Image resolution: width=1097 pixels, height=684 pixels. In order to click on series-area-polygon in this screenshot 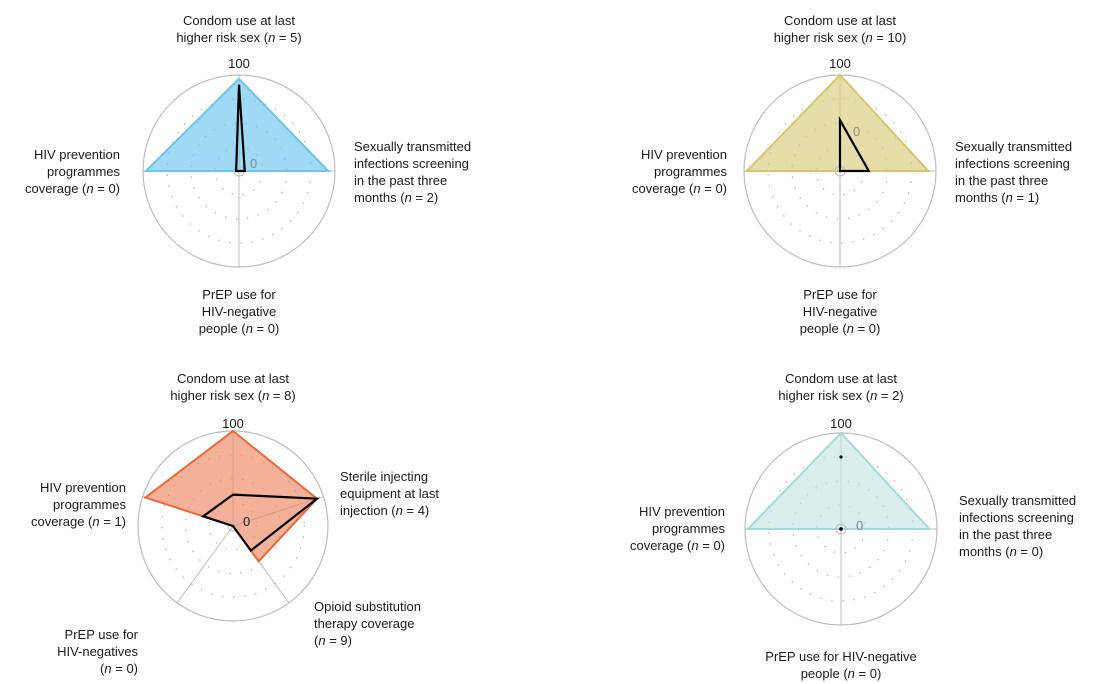, I will do `click(838, 480)`.